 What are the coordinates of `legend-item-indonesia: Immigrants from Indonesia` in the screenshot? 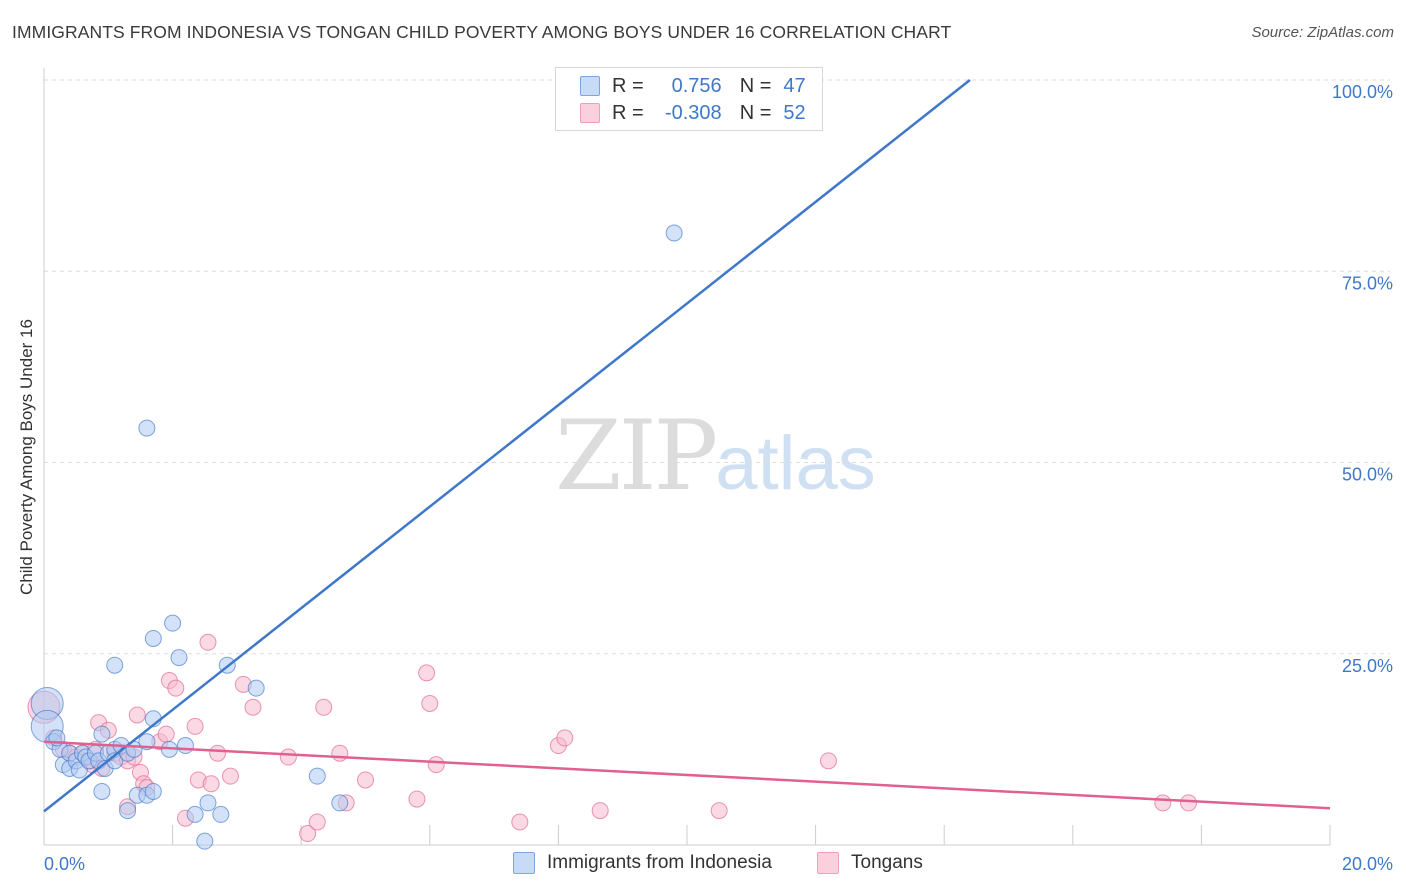 It's located at (642, 863).